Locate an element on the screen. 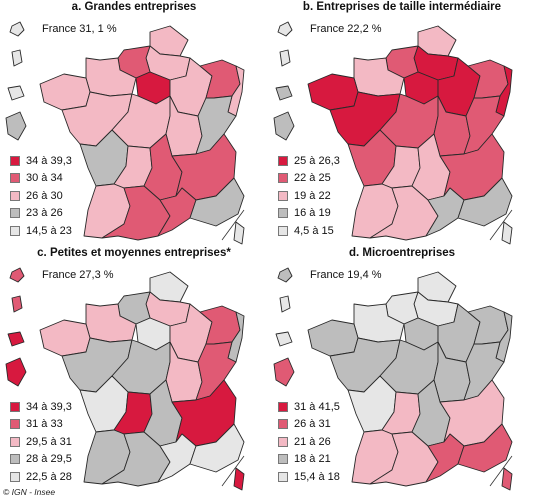 The width and height of the screenshot is (536, 500). legend-label: 31 à 41,5 is located at coordinates (317, 406).